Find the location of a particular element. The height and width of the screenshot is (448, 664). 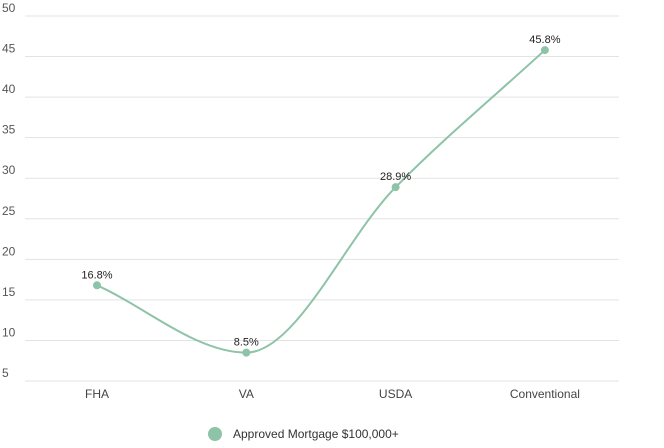

data-label: 8.5% is located at coordinates (246, 343).